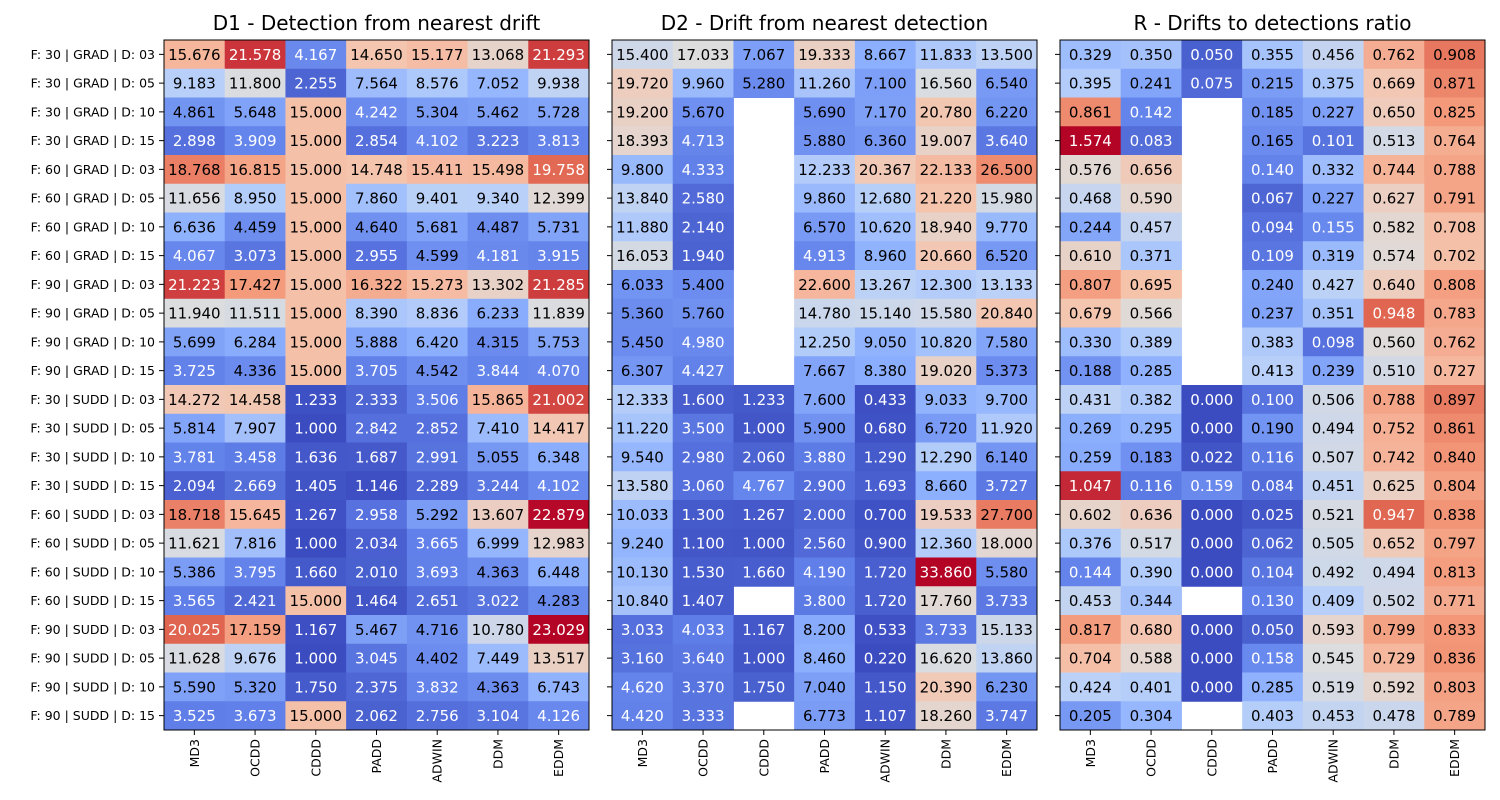 This screenshot has width=1500, height=800. Describe the element at coordinates (946, 199) in the screenshot. I see `cell-value: 21.220` at that location.